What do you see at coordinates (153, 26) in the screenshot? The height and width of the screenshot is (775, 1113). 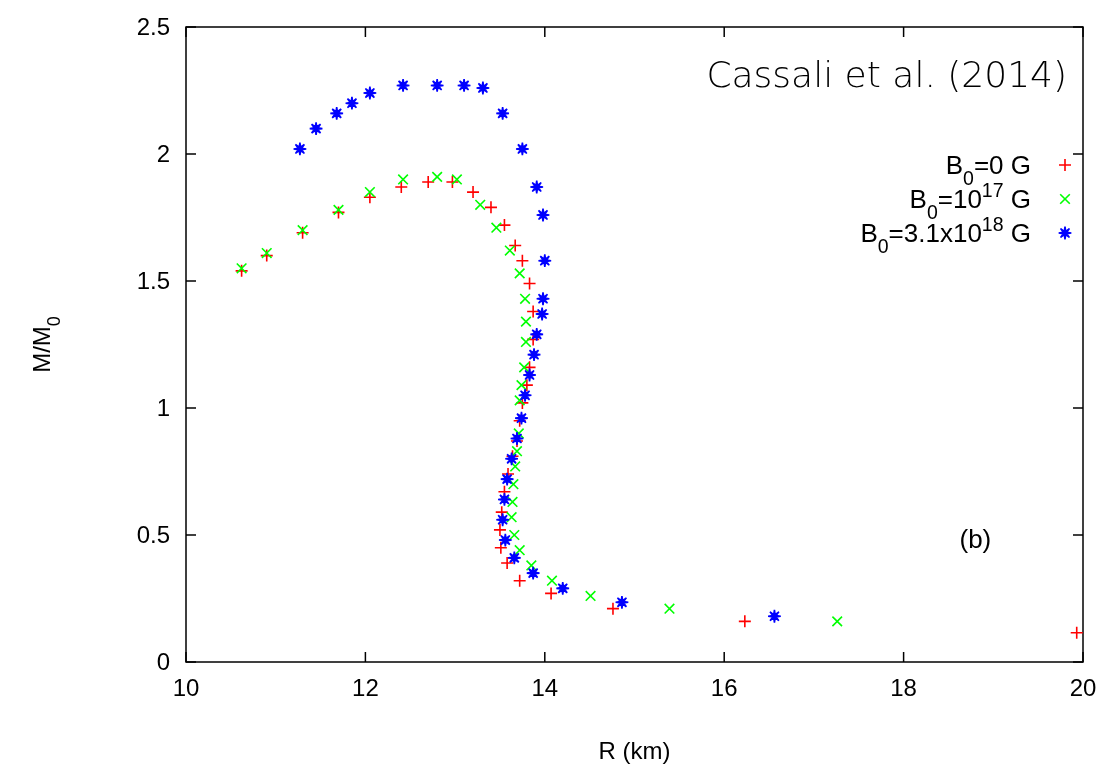 I see `y-tick-label: 2.5` at bounding box center [153, 26].